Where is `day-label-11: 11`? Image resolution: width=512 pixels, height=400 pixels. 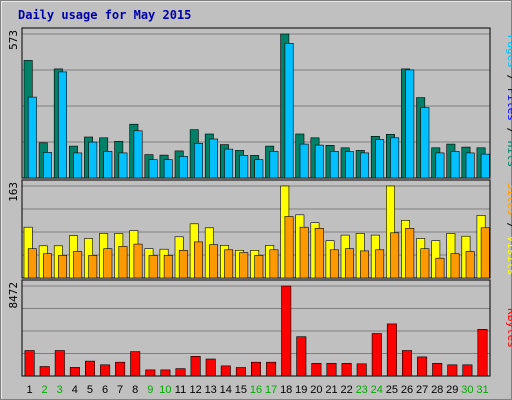
day-label-11: 11 is located at coordinates (180, 390).